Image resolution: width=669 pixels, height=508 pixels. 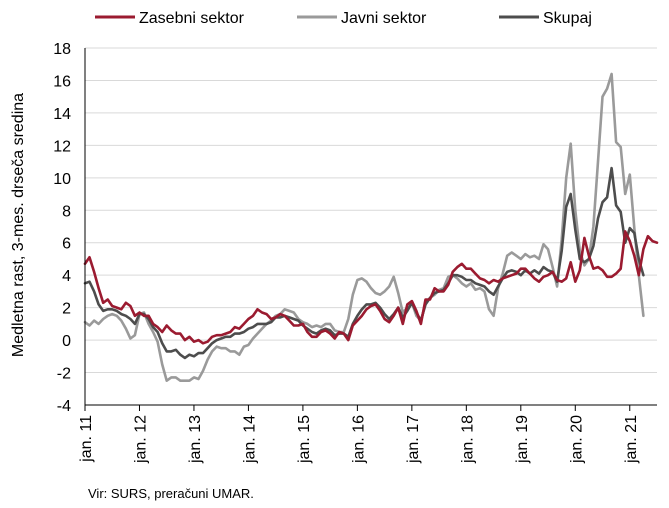 I want to click on x-tick-label: jan. 16, so click(x=358, y=439).